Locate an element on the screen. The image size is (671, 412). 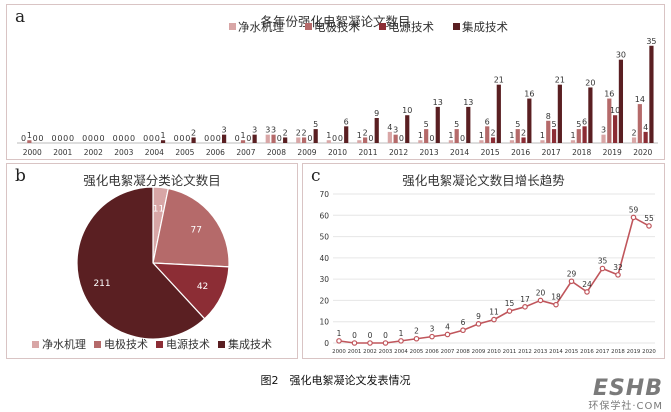
legend-label: 净水机理 is located at coordinates (261, 27).